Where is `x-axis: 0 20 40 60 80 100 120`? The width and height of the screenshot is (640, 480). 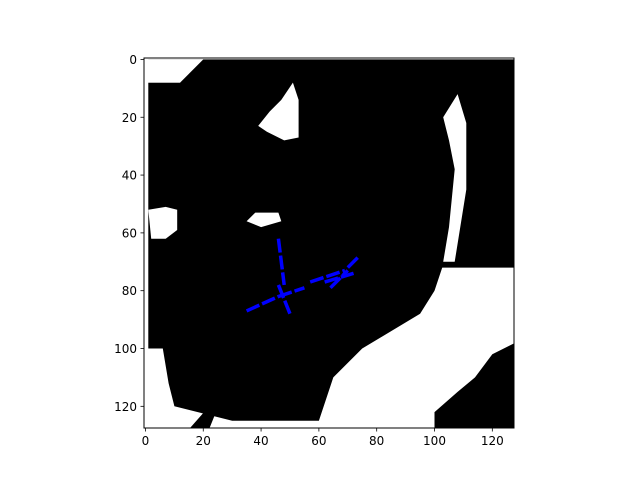 x-axis: 0 20 40 60 80 100 120 is located at coordinates (323, 438).